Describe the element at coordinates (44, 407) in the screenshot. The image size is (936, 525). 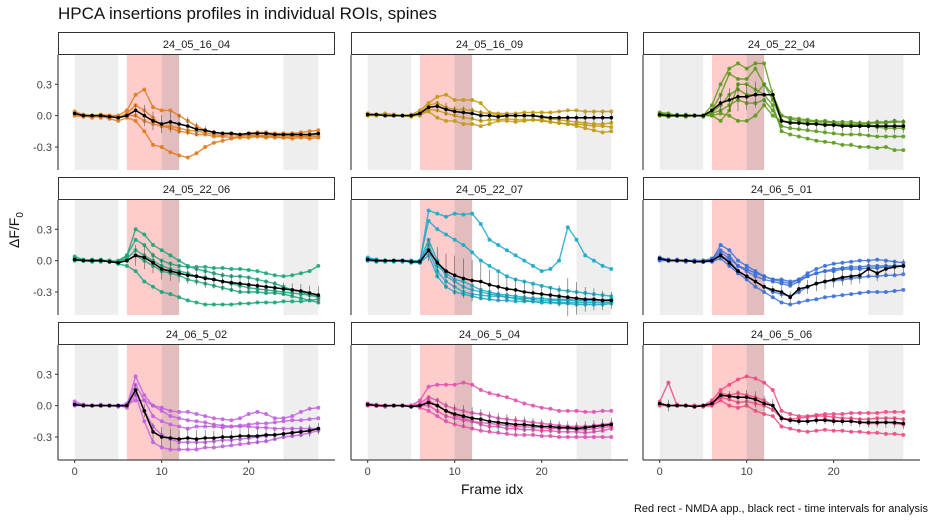
I see `y-tick-label: 0.0` at that location.